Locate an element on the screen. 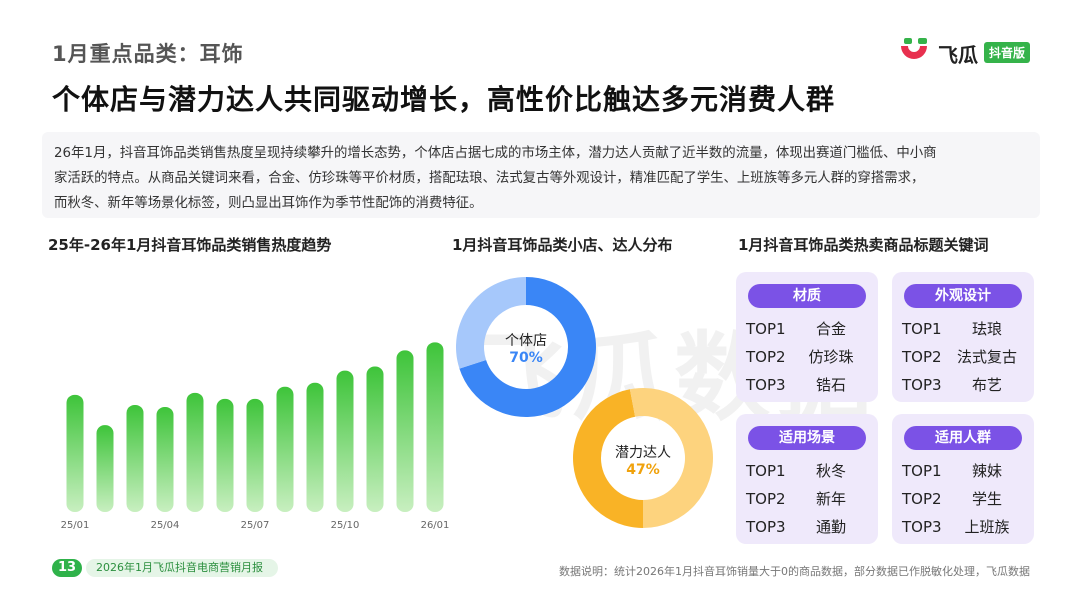 The image size is (1080, 608). keyword-card-scene: 适用场景 TOP1 秋冬 TOP2 新年 TOP3 通勤 is located at coordinates (807, 479).